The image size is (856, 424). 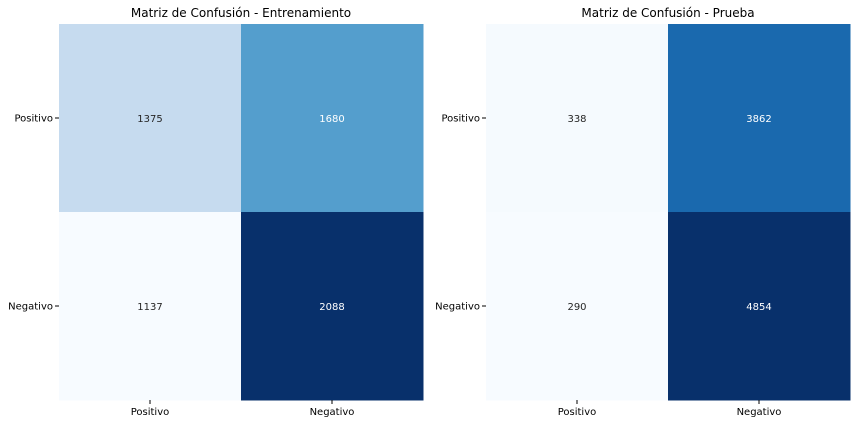 I want to click on cell-value-0-1-0: 1137, so click(x=149, y=307).